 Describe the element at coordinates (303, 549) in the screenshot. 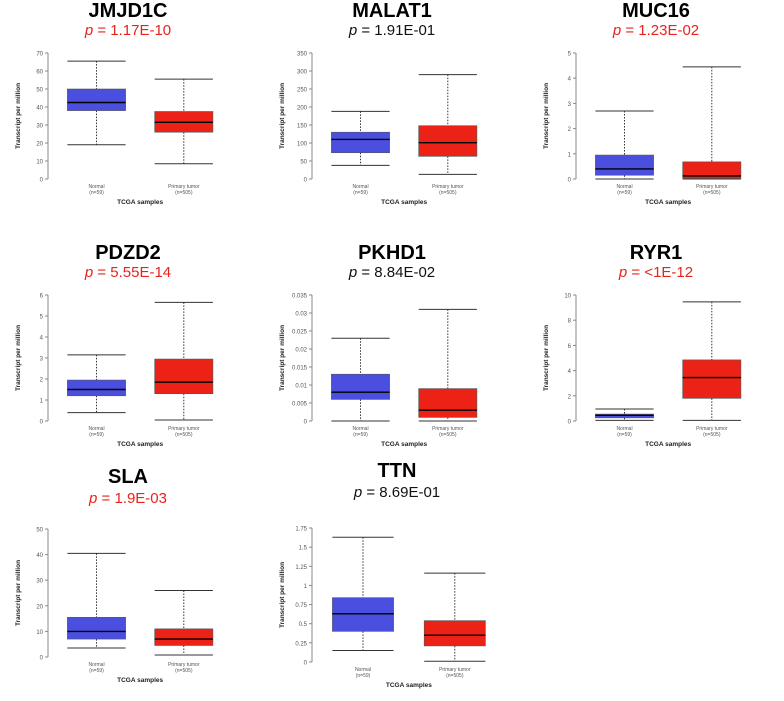

I see `y-tick-label: 1.5` at that location.